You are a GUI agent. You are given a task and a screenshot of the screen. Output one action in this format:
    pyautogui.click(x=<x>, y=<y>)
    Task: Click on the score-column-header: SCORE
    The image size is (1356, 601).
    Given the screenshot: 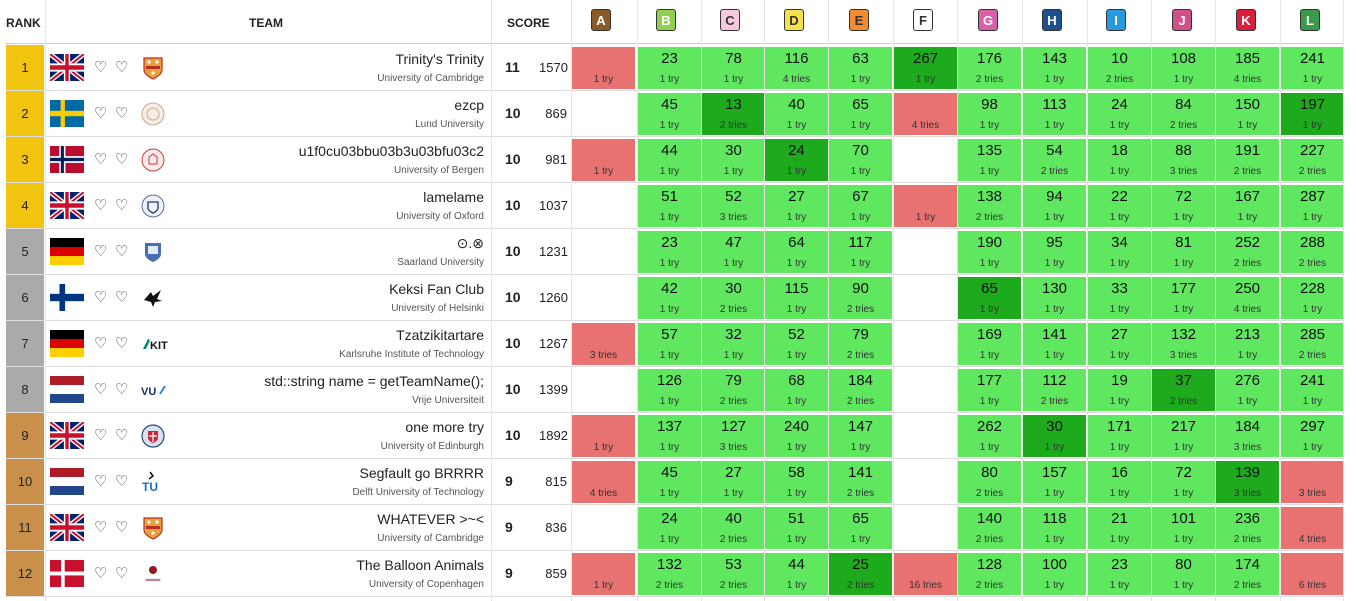 What is the action you would take?
    pyautogui.click(x=528, y=23)
    